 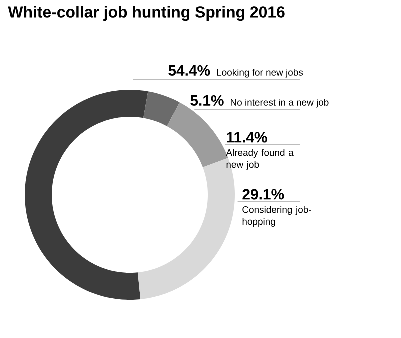 I want to click on data-label: 54.4%, so click(x=189, y=70).